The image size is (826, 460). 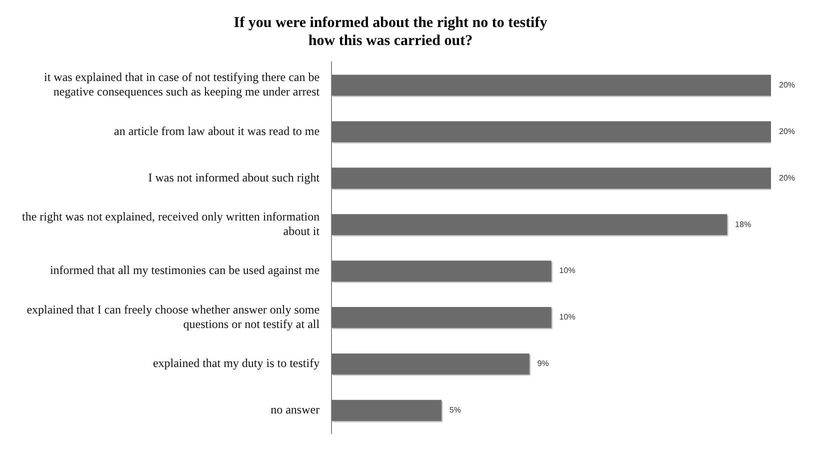 I want to click on chart-title: If you were informed about the right no to testify how this was carried out?, so click(x=391, y=31).